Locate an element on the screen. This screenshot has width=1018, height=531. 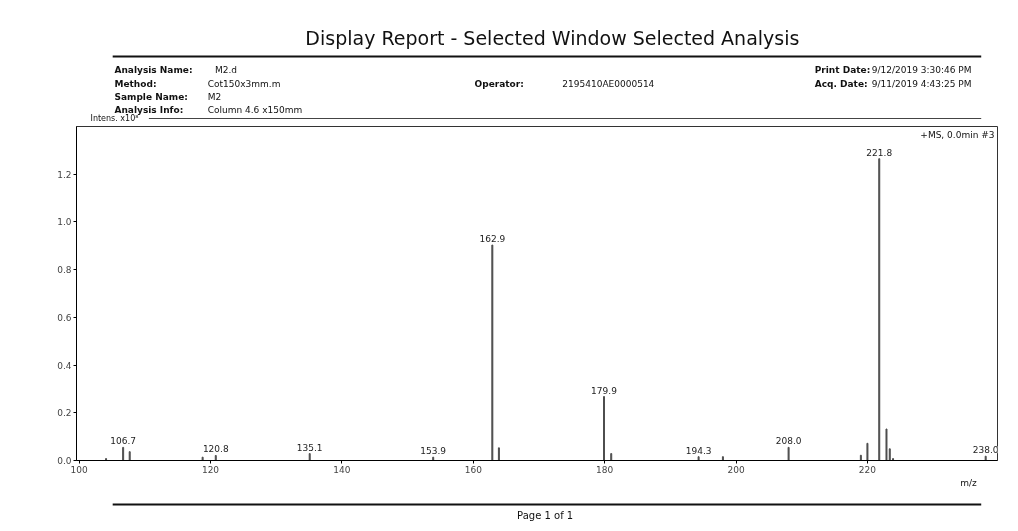
text: Analysis Name: is located at coordinates (153, 69).